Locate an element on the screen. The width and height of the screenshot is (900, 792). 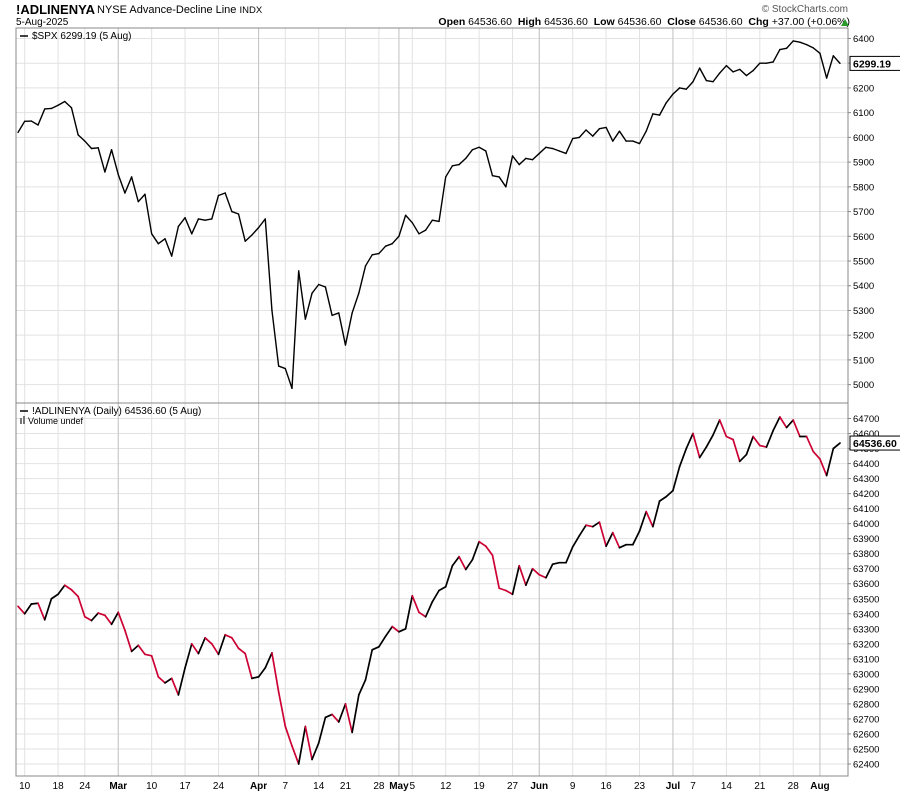
x-tick-label: 19 is located at coordinates (480, 786).